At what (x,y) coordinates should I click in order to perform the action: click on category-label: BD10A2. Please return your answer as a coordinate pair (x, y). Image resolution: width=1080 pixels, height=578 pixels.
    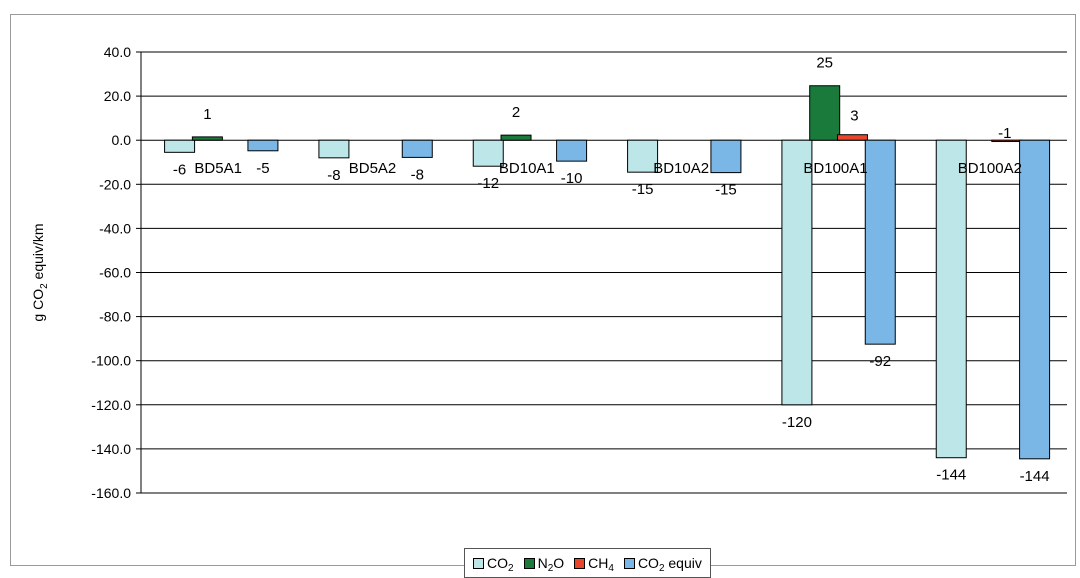
    Looking at the image, I should click on (681, 168).